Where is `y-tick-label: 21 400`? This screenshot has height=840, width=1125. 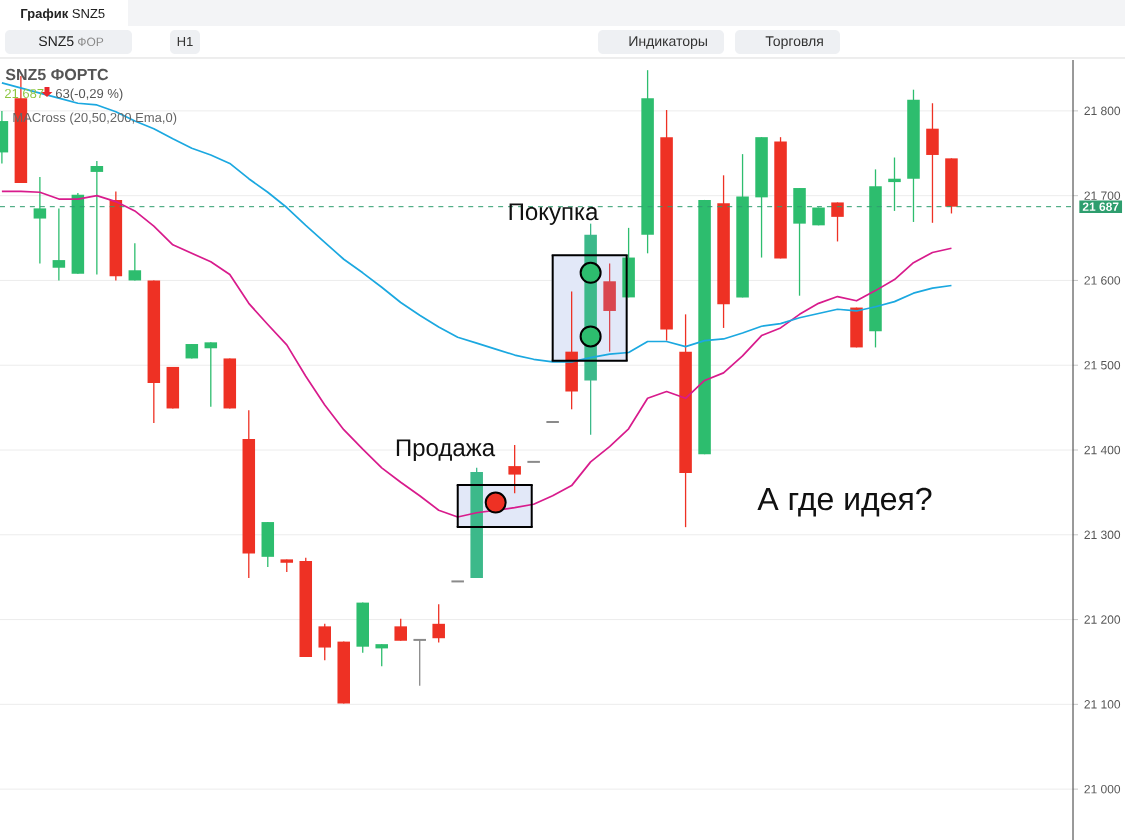
y-tick-label: 21 400 is located at coordinates (1102, 450).